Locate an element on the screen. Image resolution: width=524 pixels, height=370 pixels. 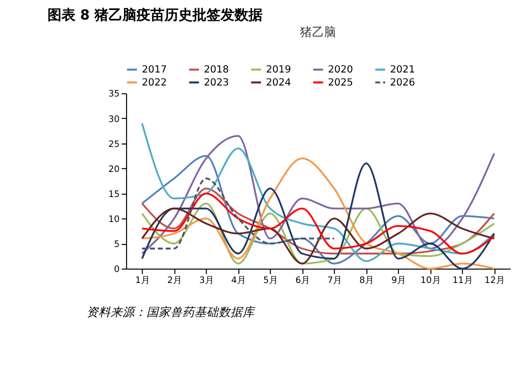
legend-label: 2019 is located at coordinates (278, 70).